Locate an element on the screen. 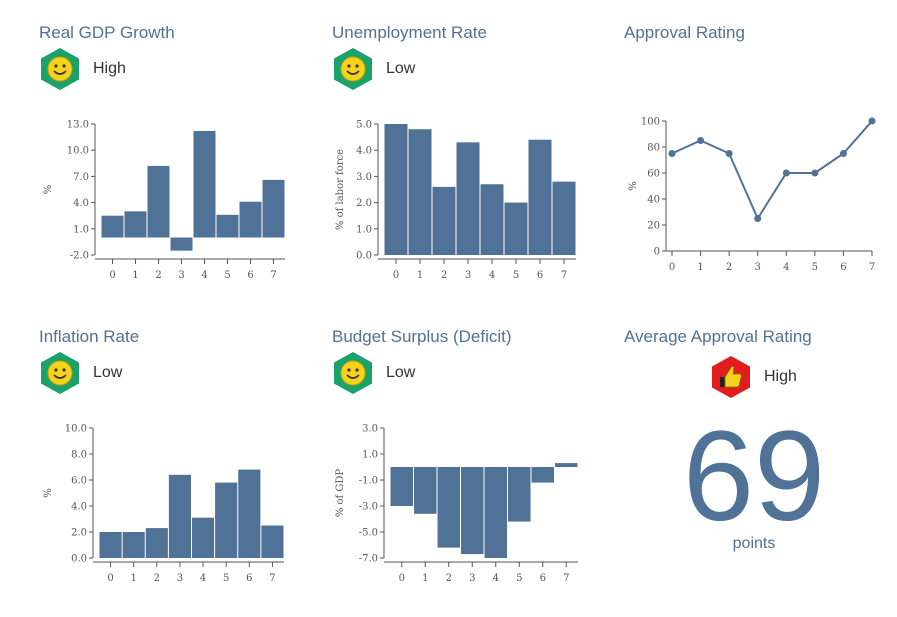  y-tick-label: 2.0 is located at coordinates (364, 203).